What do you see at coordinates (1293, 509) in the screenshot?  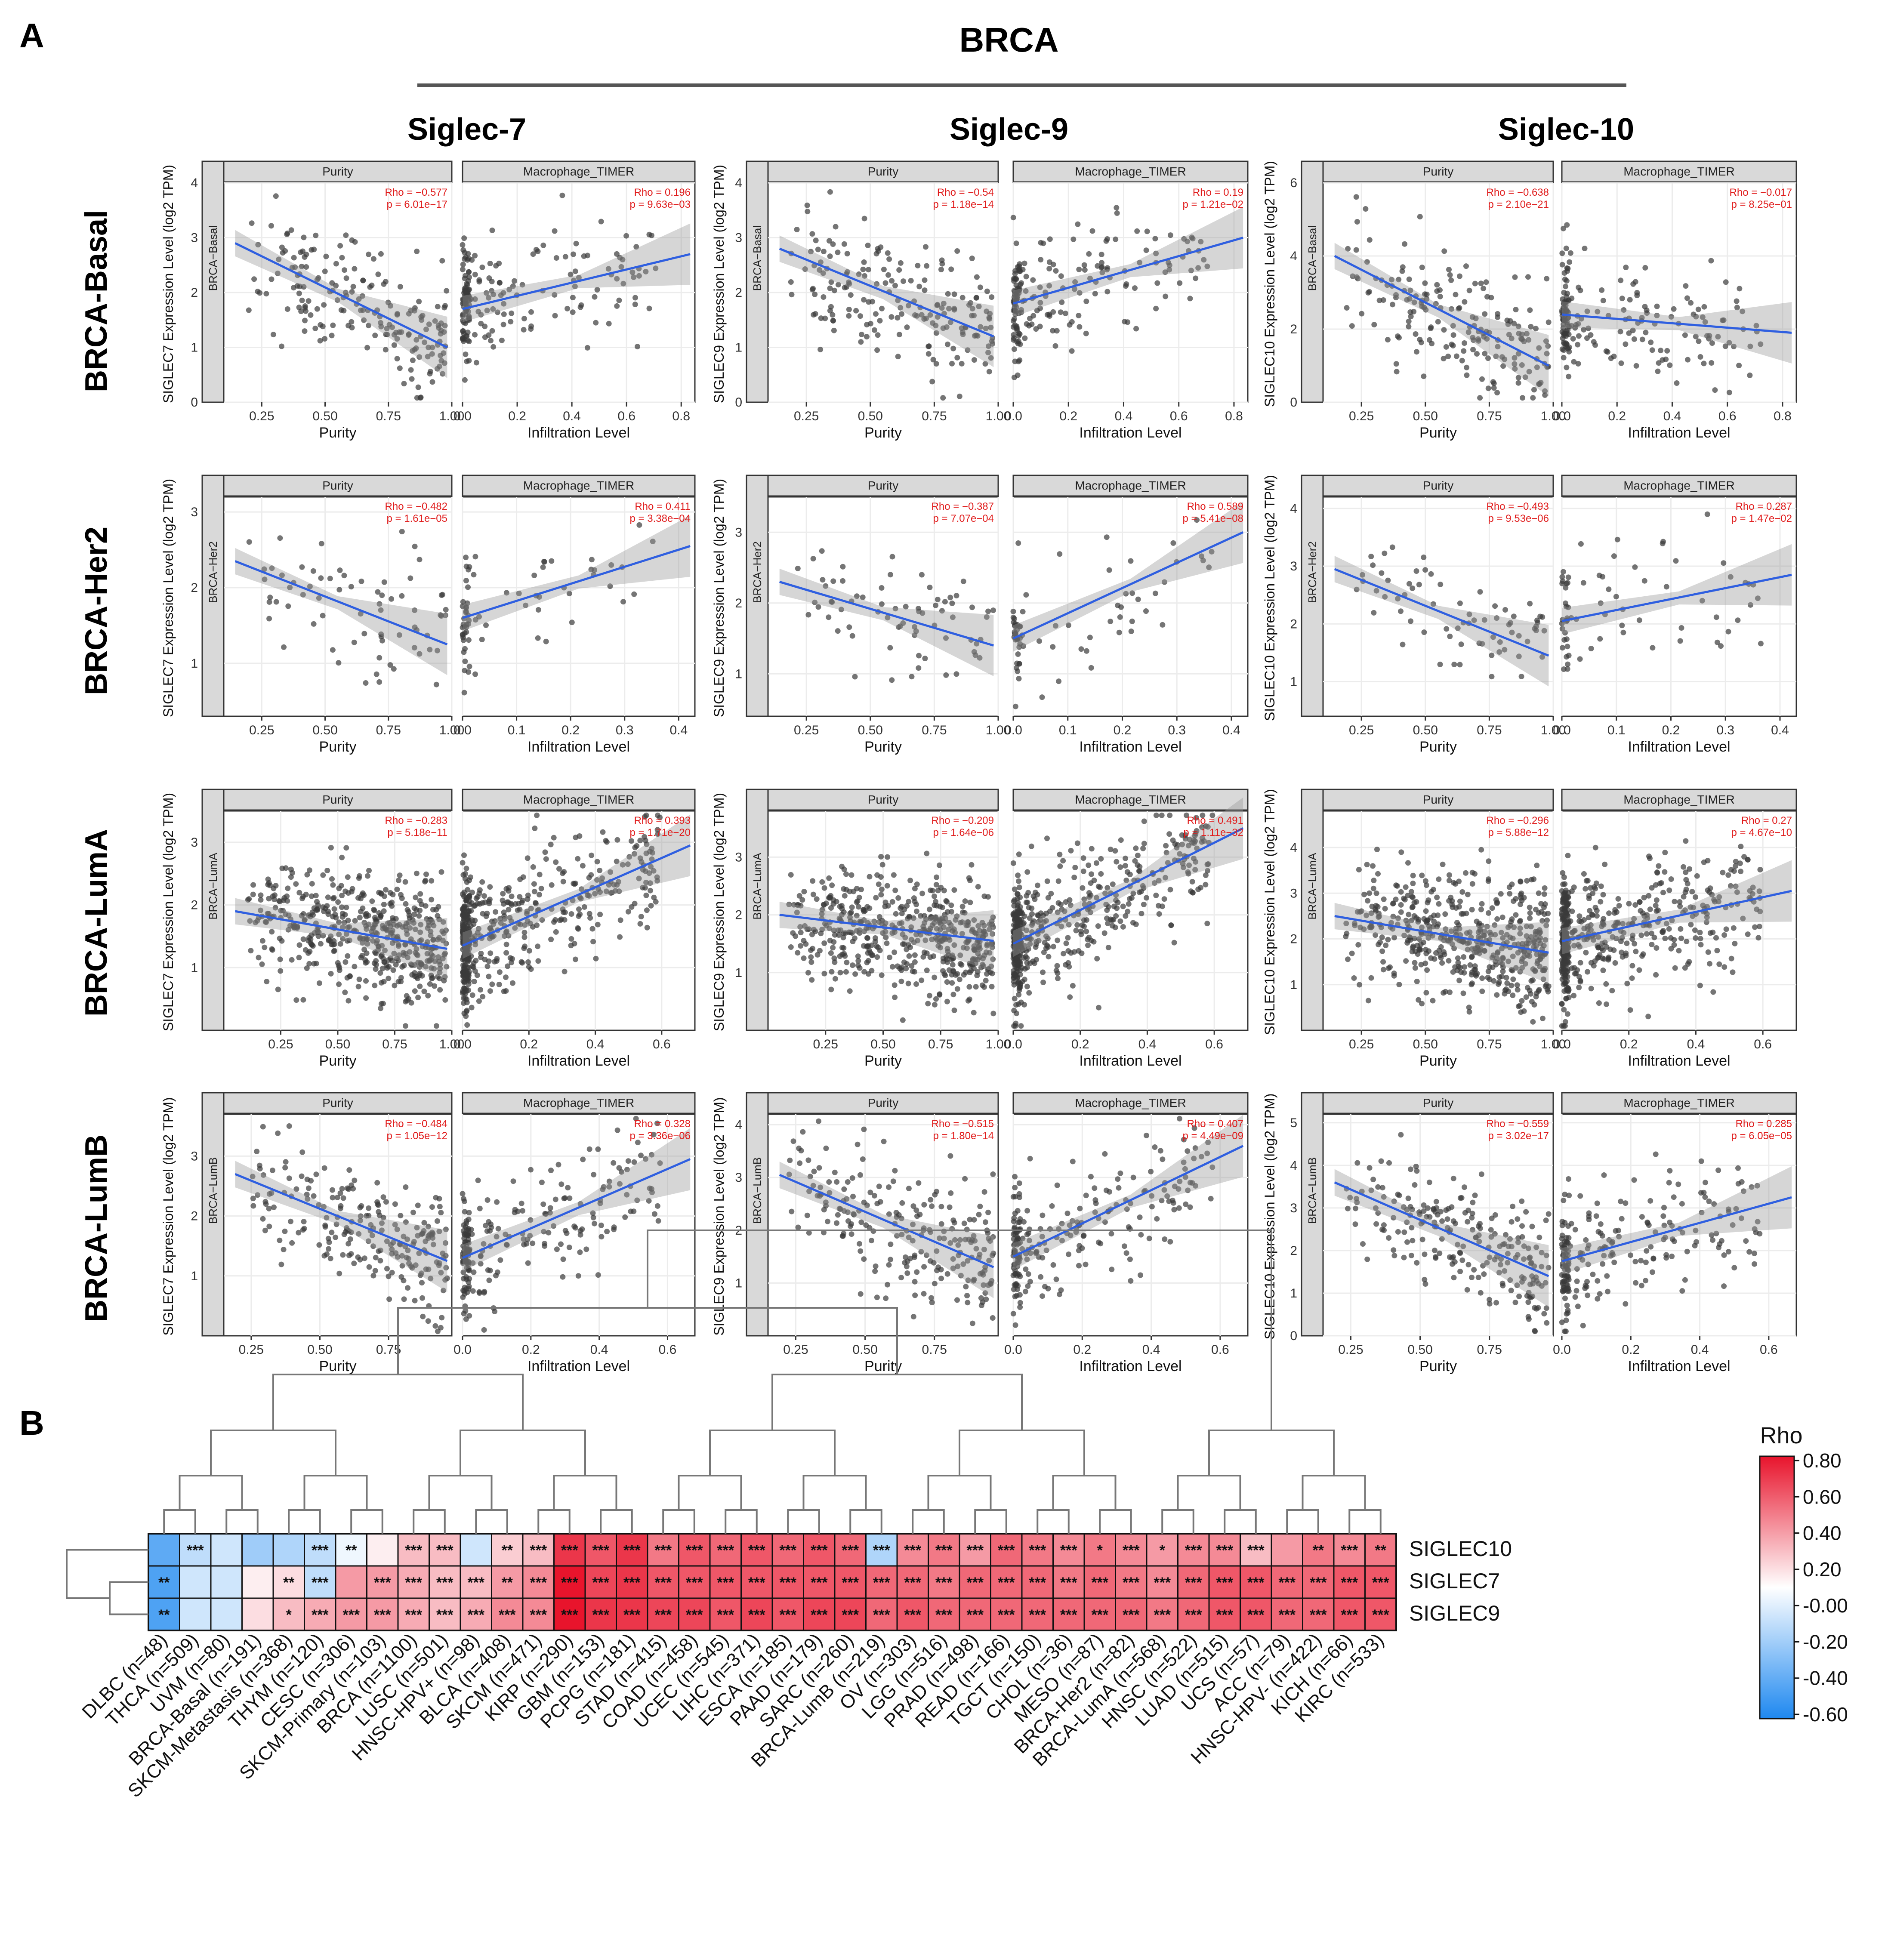 I see `y-tick-label: 4` at bounding box center [1293, 509].